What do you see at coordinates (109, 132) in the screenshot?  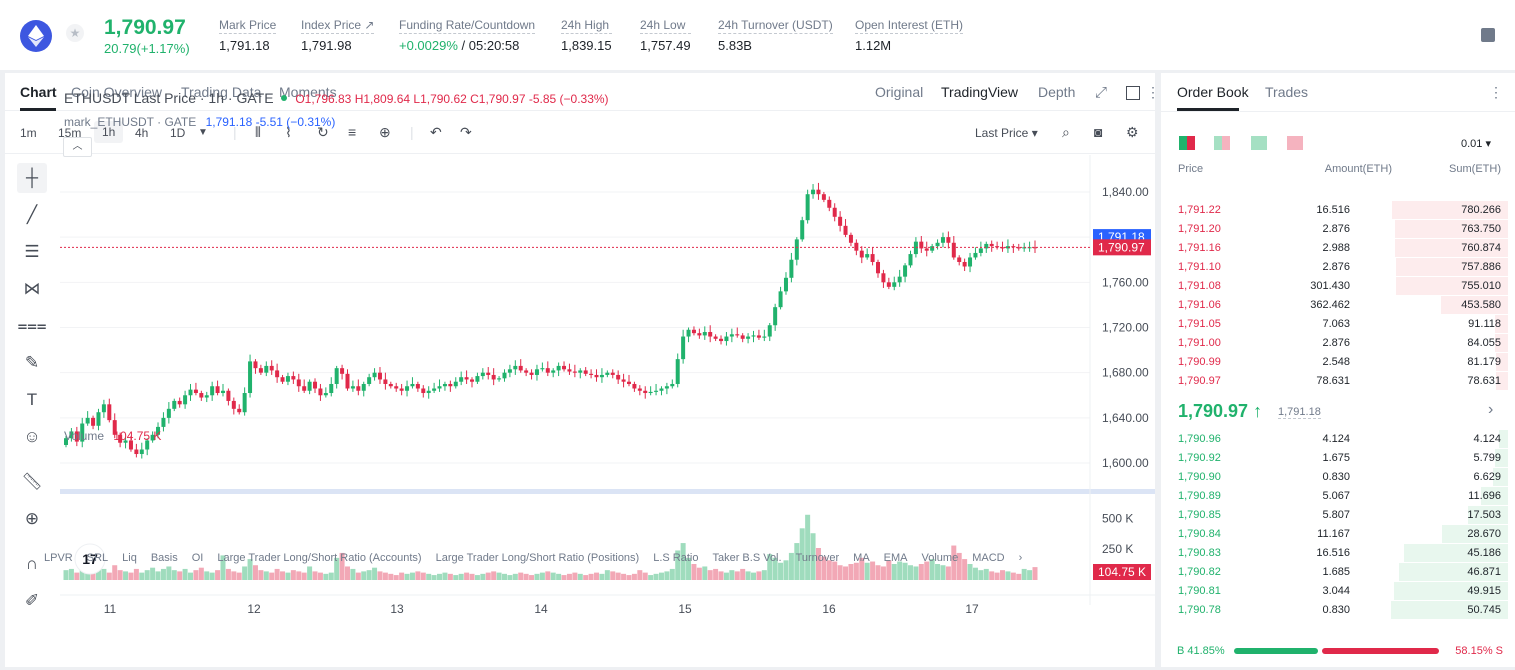 I see `timeframe-1h: 1h` at bounding box center [109, 132].